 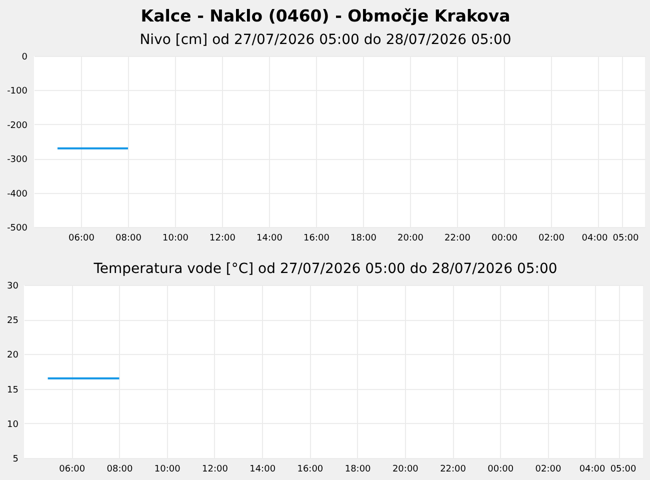 What do you see at coordinates (13, 355) in the screenshot?
I see `y-tick-label: 20` at bounding box center [13, 355].